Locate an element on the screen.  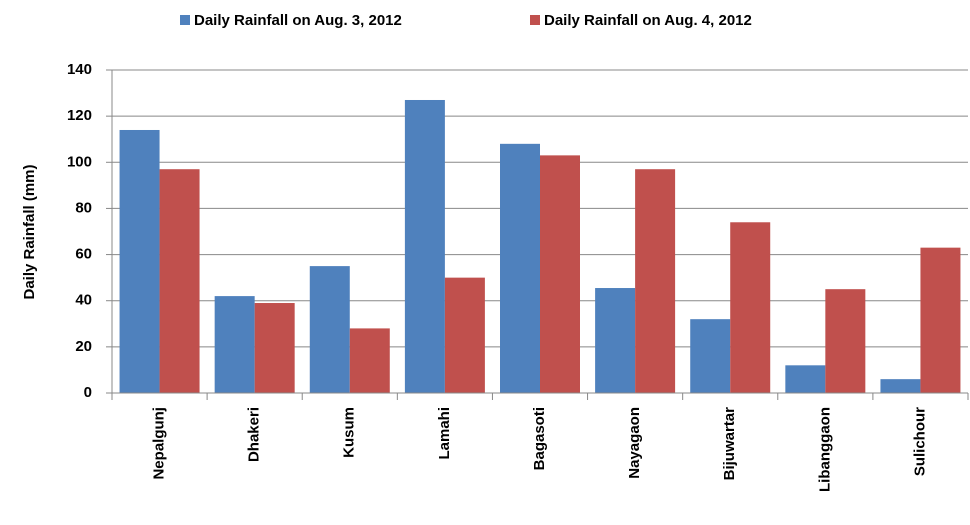
legend-label: Daily Rainfall on Aug. 4, 2012 is located at coordinates (648, 20).